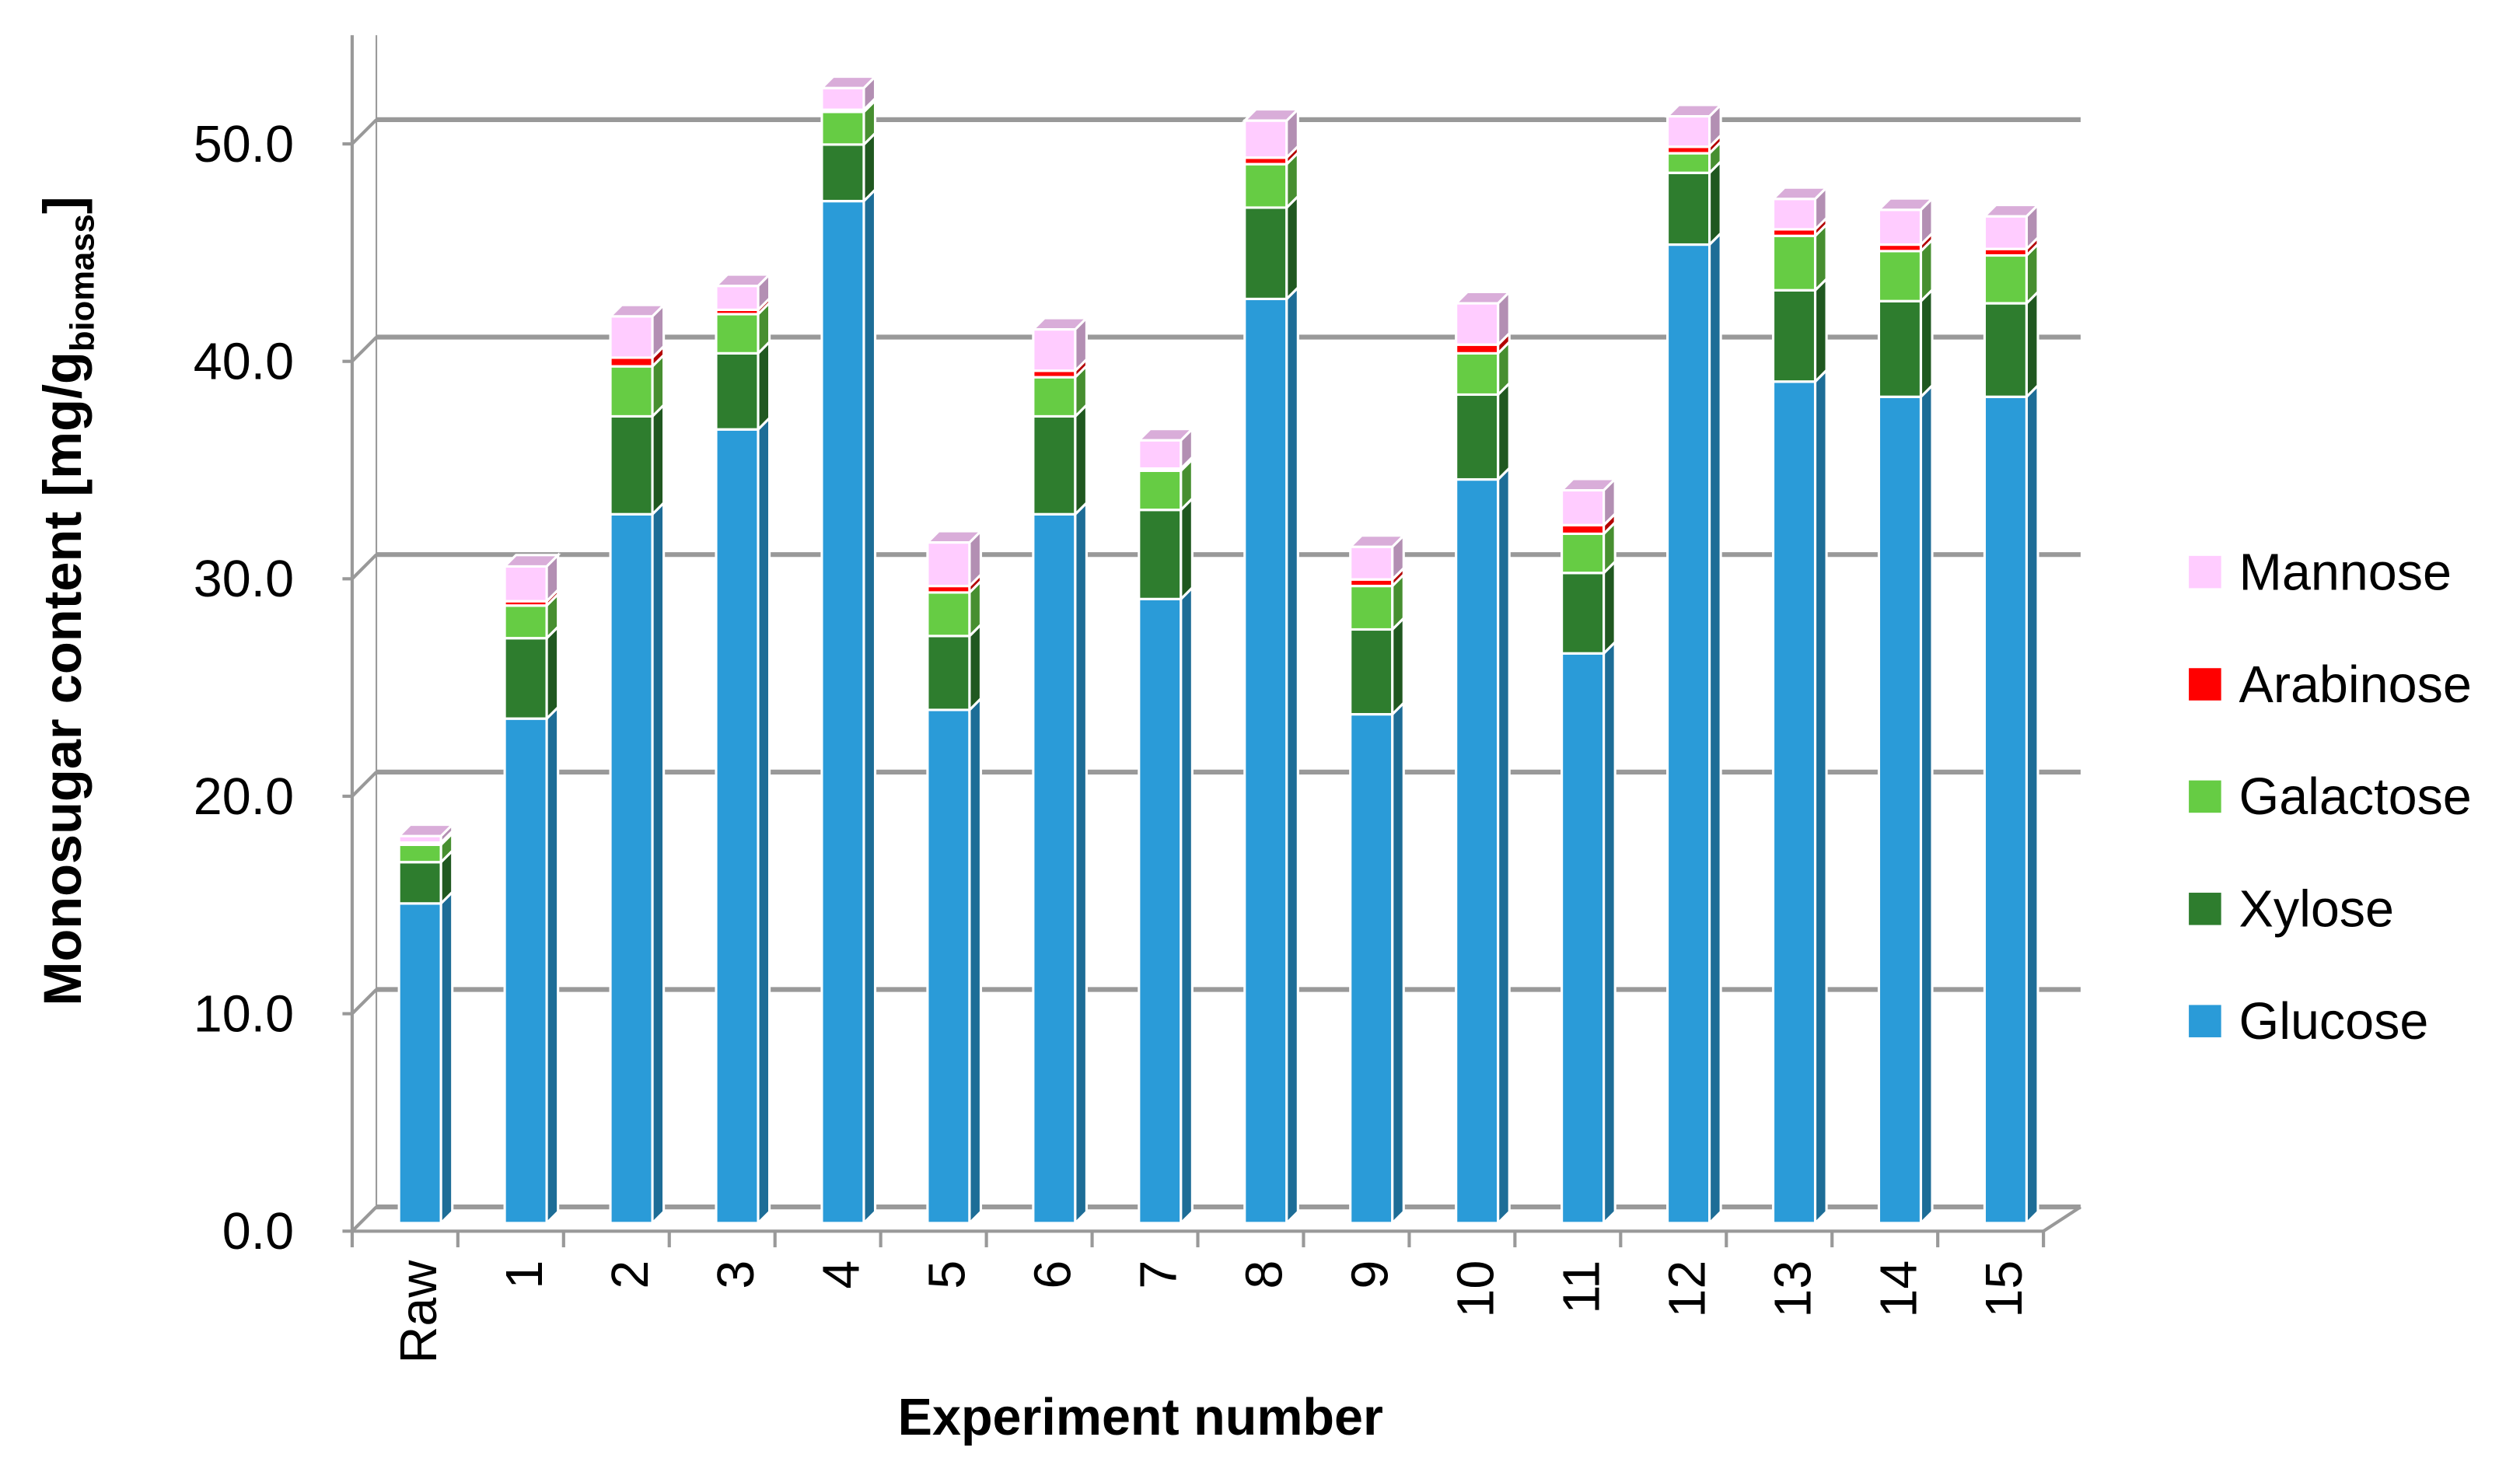  What do you see at coordinates (244, 579) in the screenshot?
I see `y-tick-label: 30.0` at bounding box center [244, 579].